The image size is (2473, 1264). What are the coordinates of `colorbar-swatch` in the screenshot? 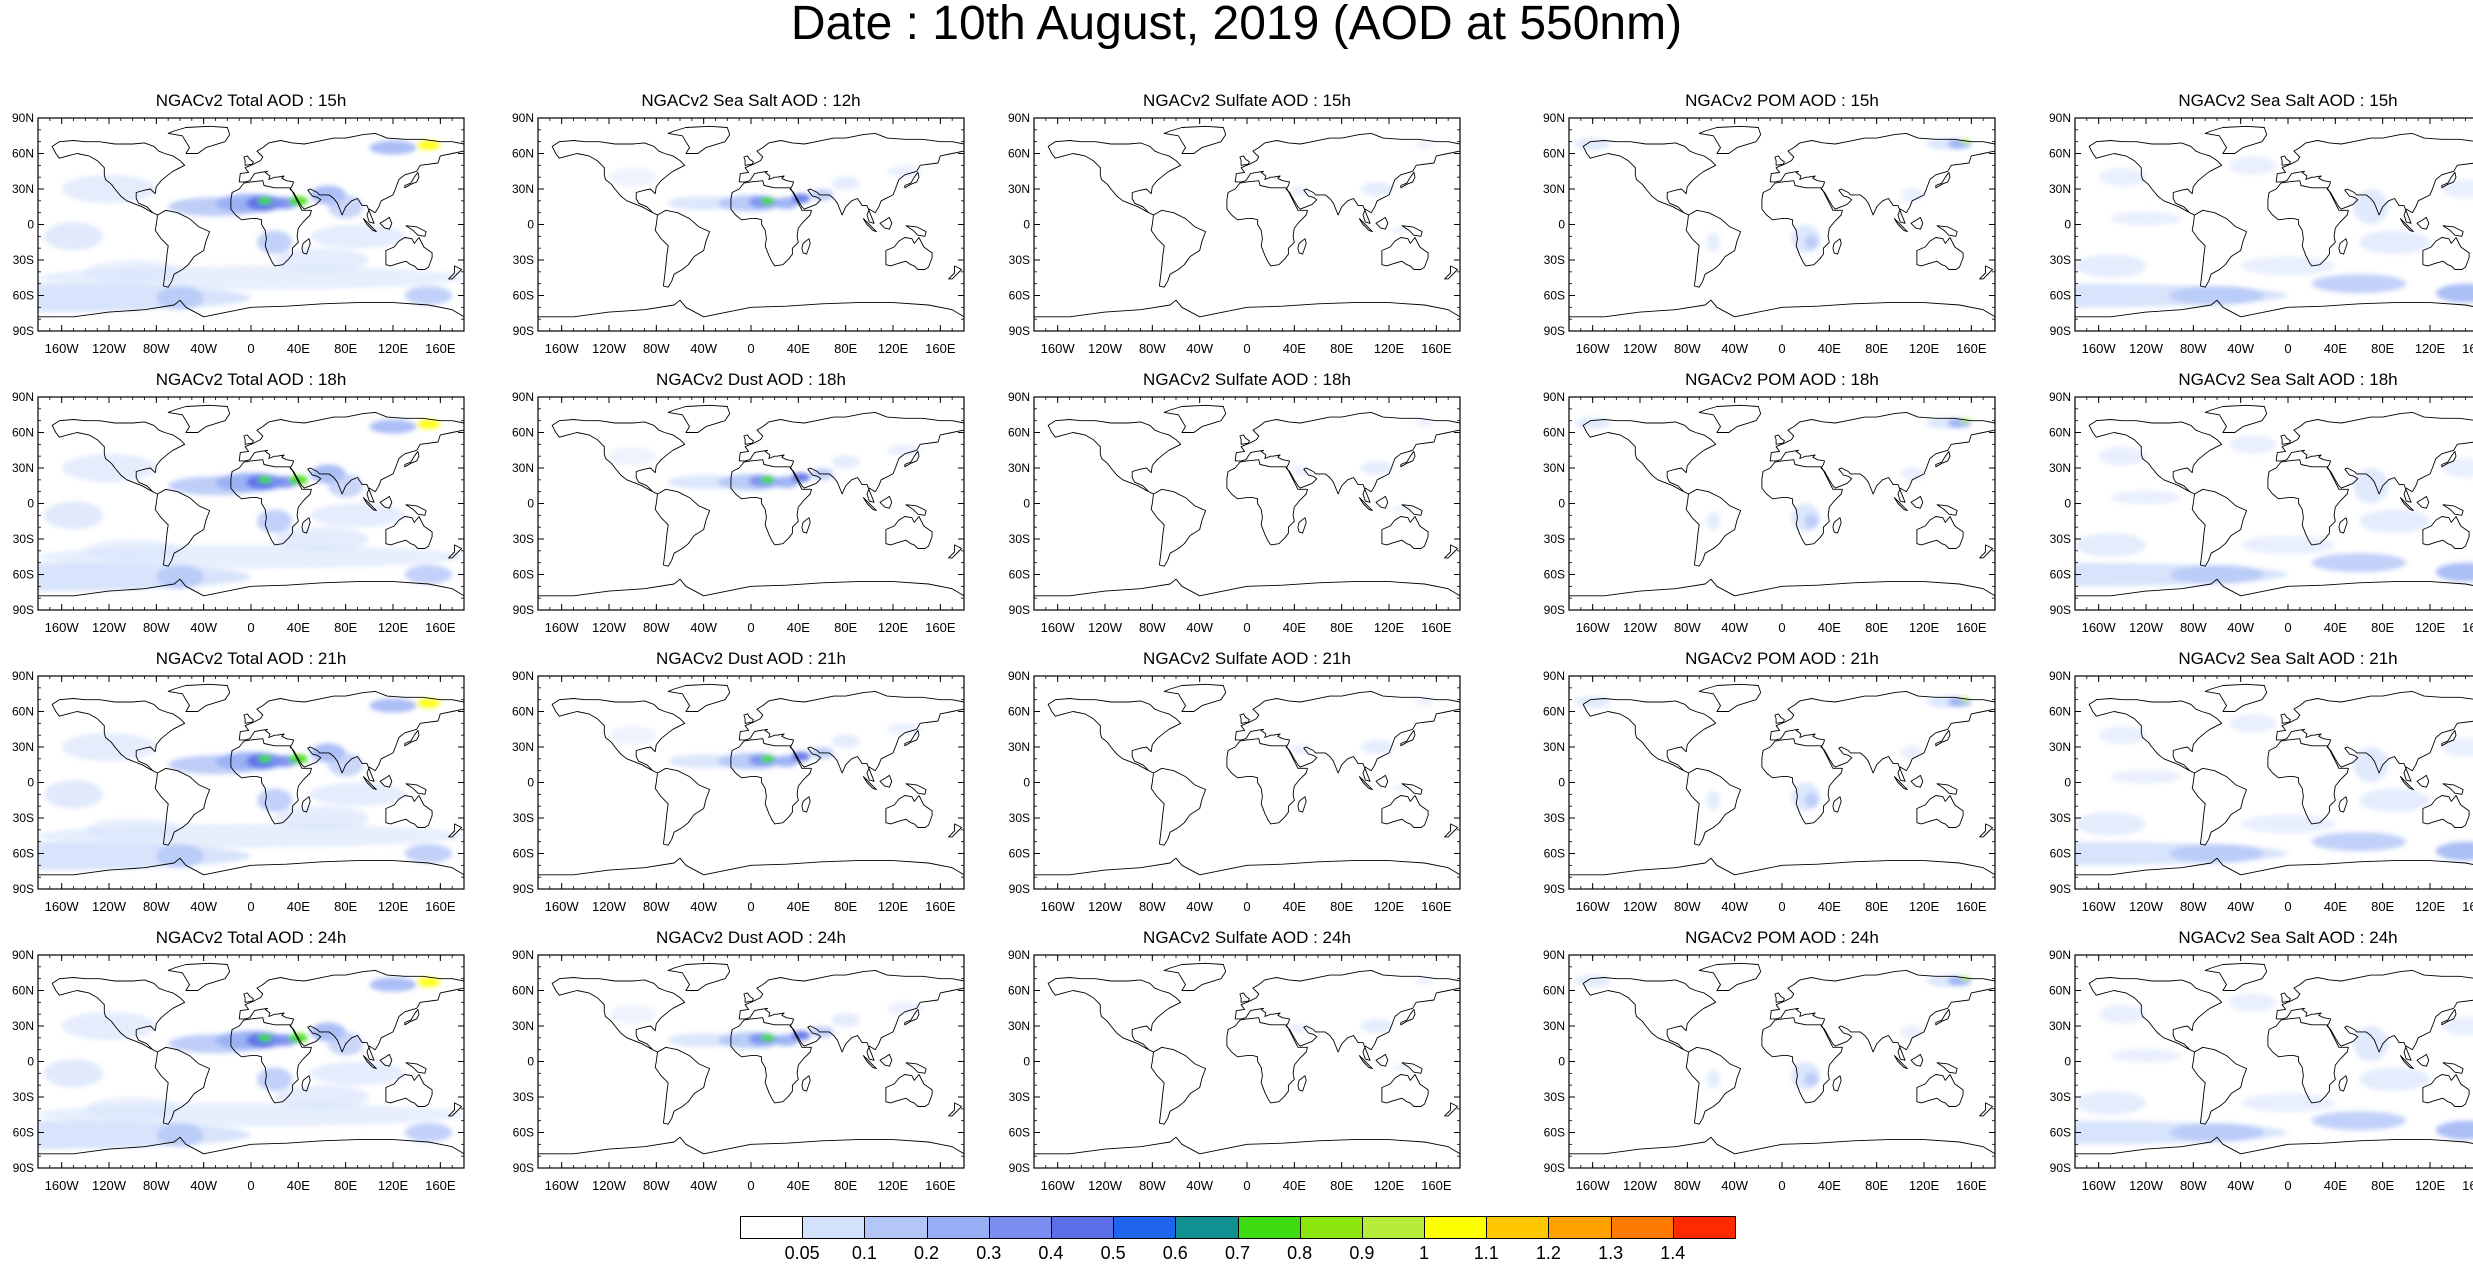 It's located at (1393, 1227).